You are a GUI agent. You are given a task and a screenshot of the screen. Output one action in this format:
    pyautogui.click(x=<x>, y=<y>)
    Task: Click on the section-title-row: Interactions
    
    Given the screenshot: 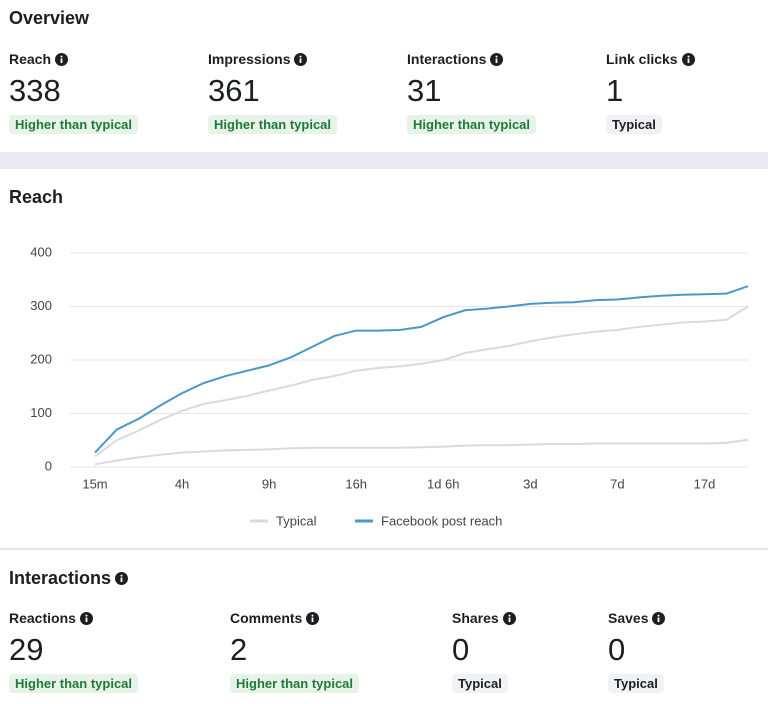 What is the action you would take?
    pyautogui.click(x=69, y=578)
    